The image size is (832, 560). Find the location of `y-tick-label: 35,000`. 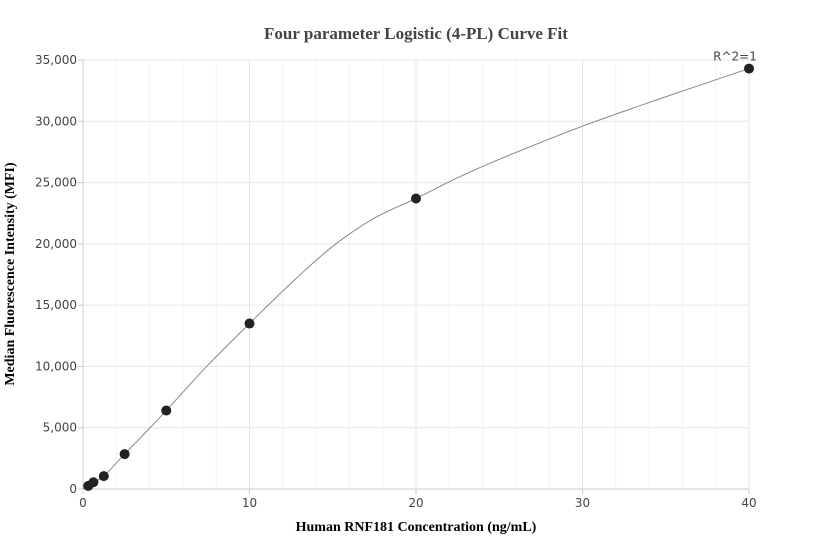

y-tick-label: 35,000 is located at coordinates (56, 60).